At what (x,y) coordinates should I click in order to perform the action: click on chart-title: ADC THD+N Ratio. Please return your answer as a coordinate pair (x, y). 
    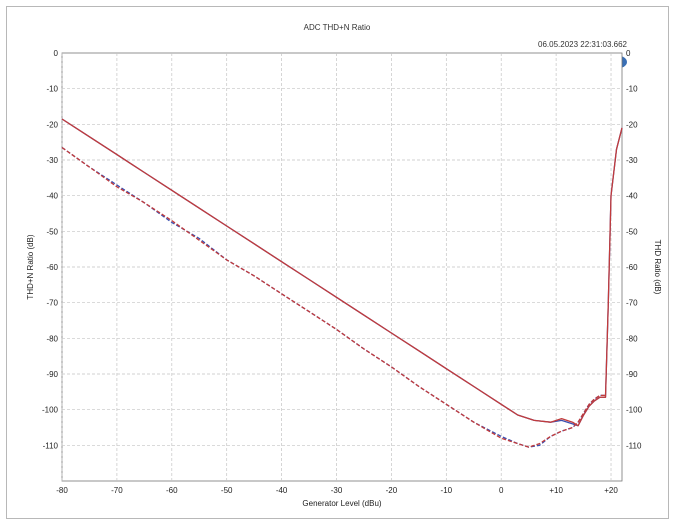
    Looking at the image, I should click on (337, 27).